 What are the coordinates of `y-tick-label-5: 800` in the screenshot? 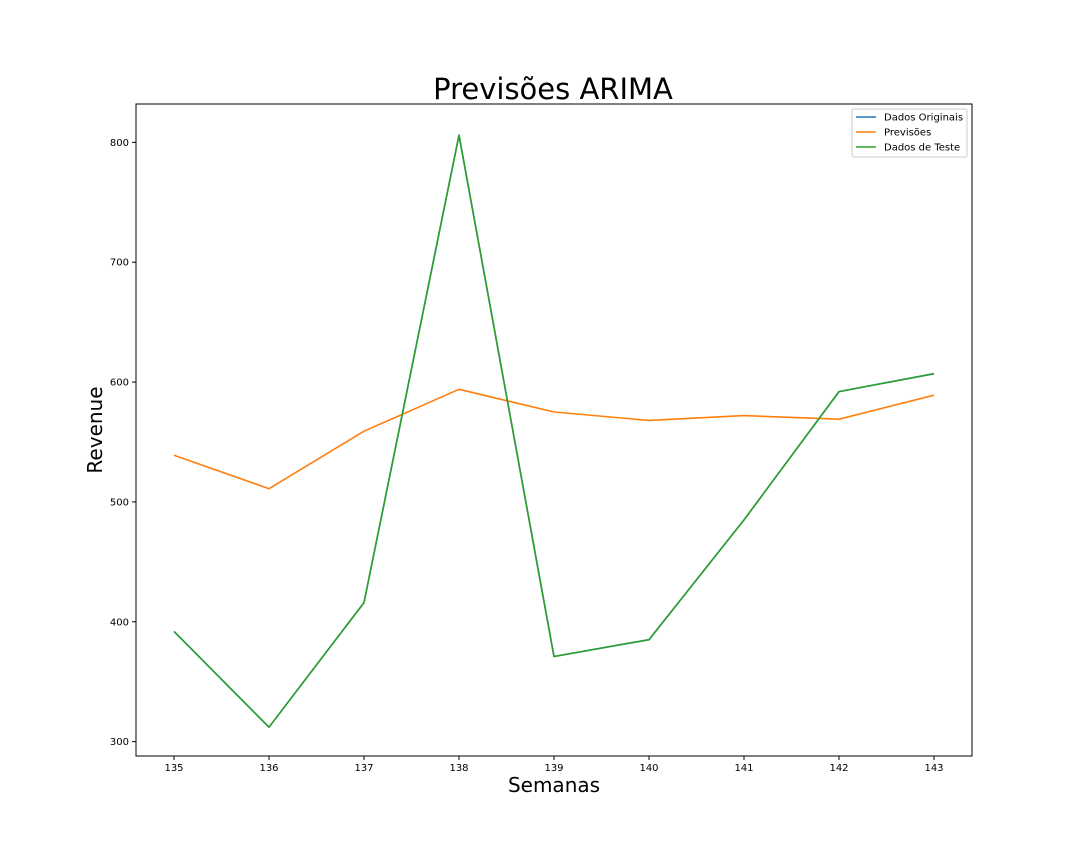 It's located at (119, 143).